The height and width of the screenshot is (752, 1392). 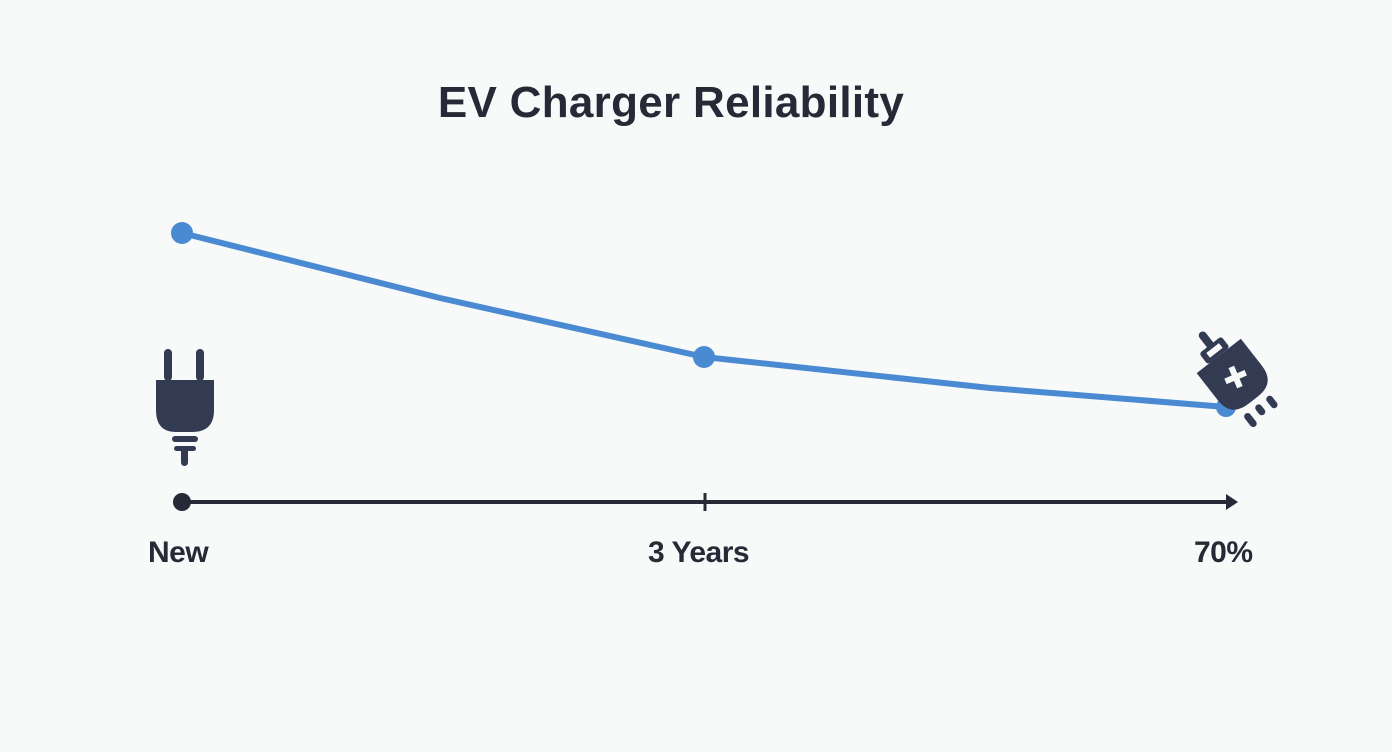 What do you see at coordinates (1223, 552) in the screenshot?
I see `x-tick-label-70-percent: 70%` at bounding box center [1223, 552].